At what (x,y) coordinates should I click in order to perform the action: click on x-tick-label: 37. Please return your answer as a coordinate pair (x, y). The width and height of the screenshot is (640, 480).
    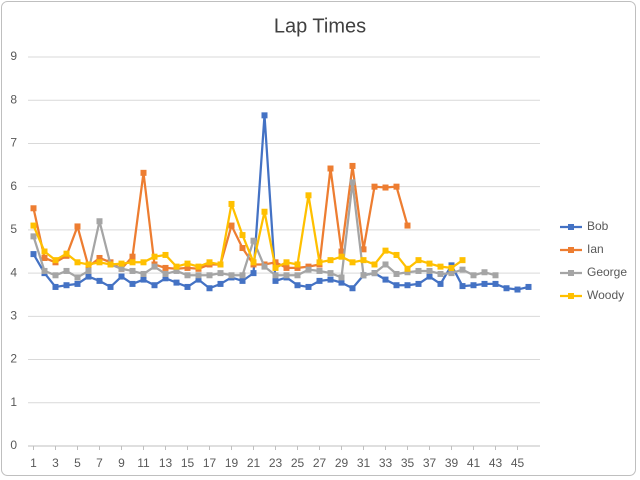
    Looking at the image, I should click on (430, 463).